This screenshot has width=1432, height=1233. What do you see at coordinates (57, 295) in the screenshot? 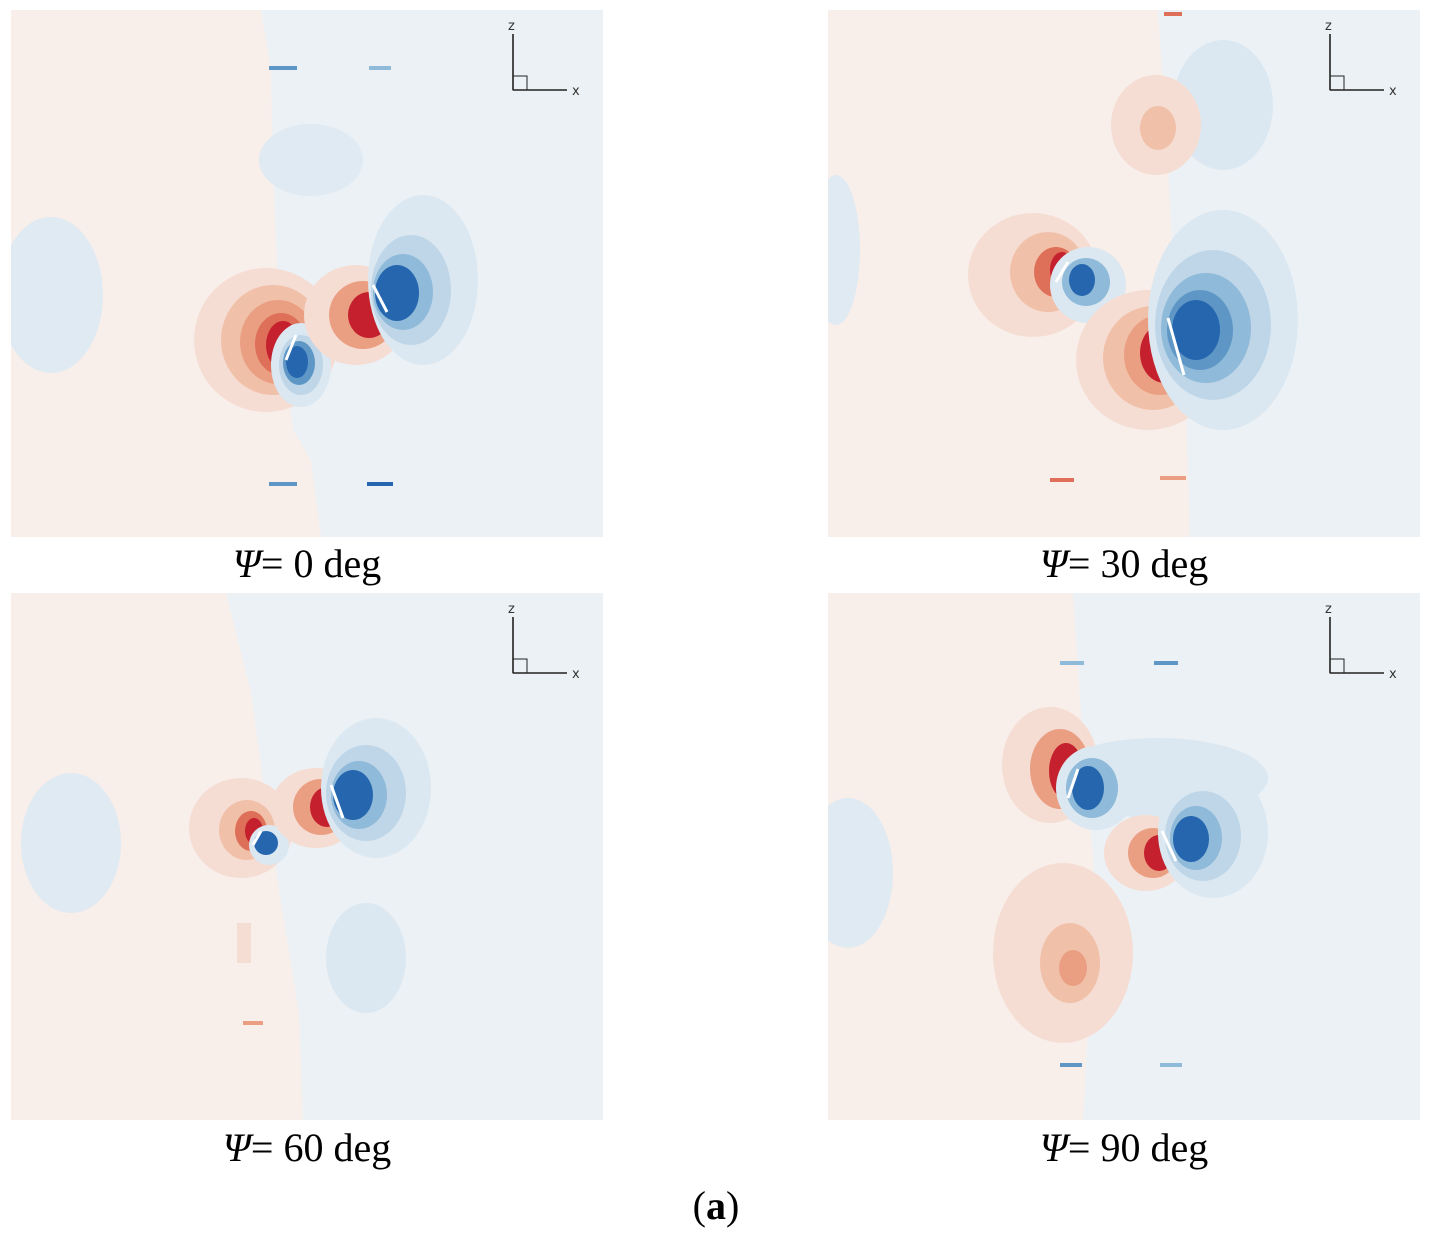
I see `blue-lobe-far-left` at bounding box center [57, 295].